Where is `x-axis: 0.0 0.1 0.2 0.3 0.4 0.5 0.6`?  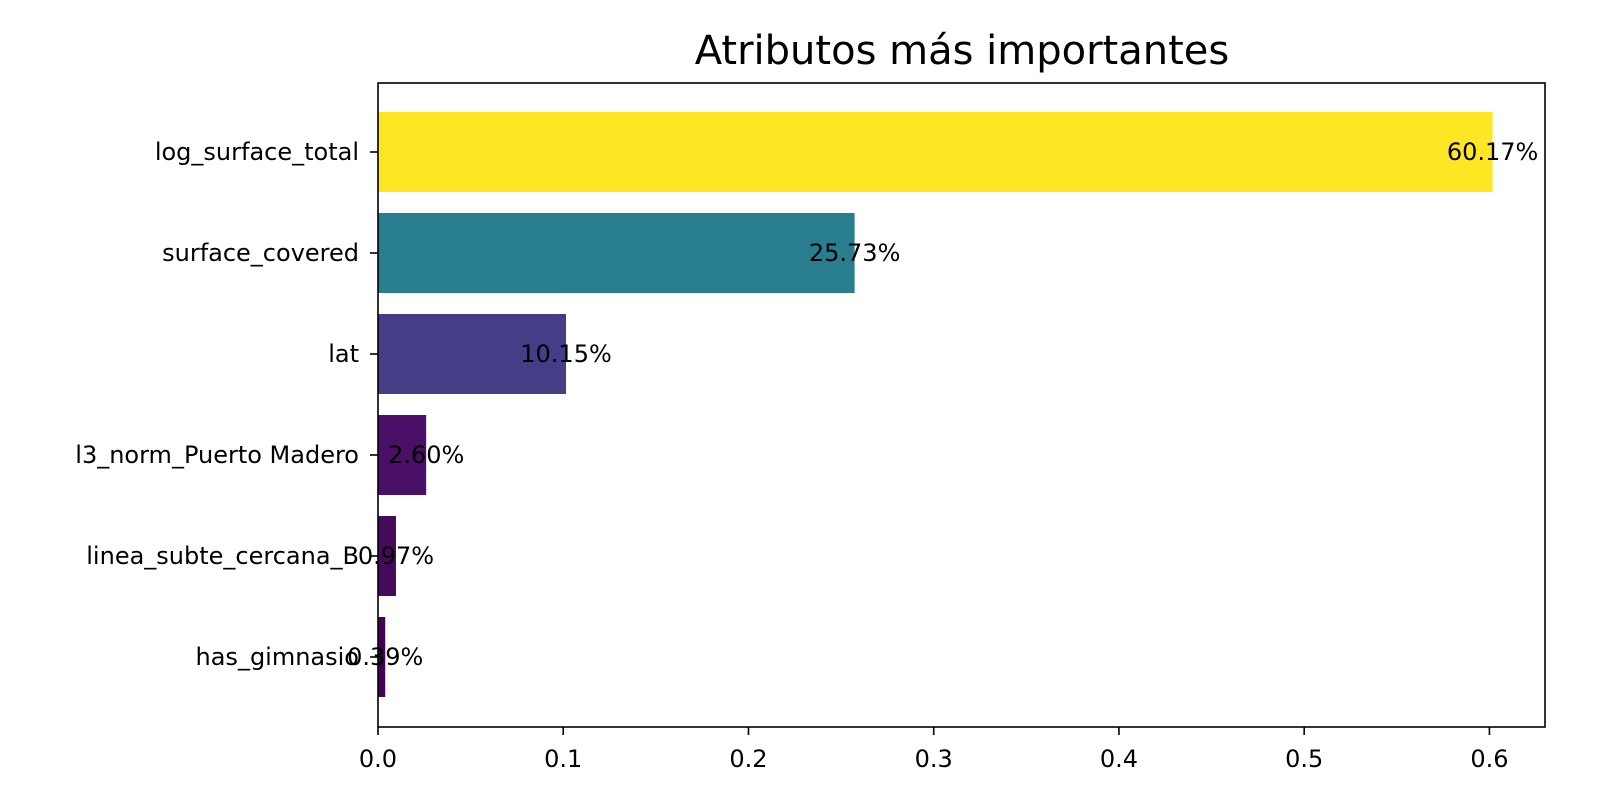
x-axis: 0.0 0.1 0.2 0.3 0.4 0.5 0.6 is located at coordinates (934, 750).